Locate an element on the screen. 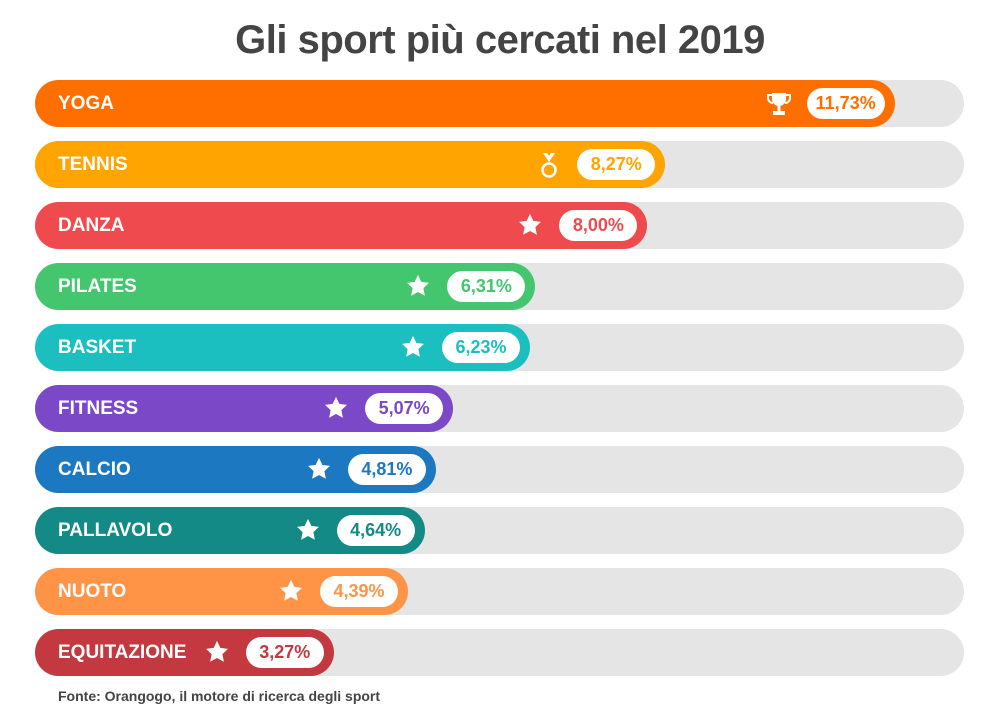  bar-row: NUOTO 4,39% is located at coordinates (499, 591).